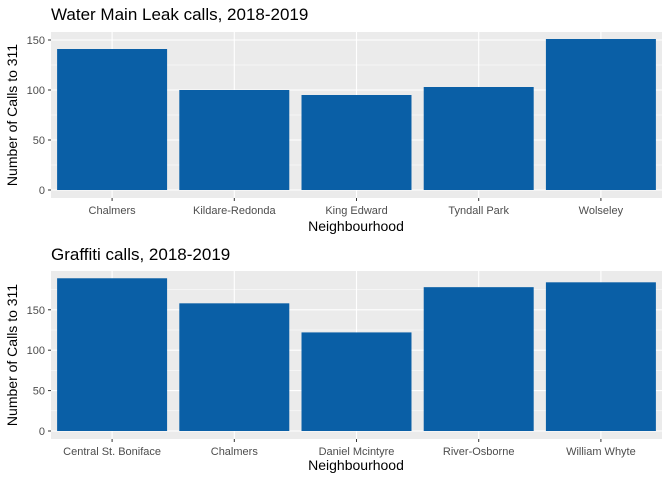 The width and height of the screenshot is (672, 480). What do you see at coordinates (601, 211) in the screenshot?
I see `x-tick-label: Wolseley` at bounding box center [601, 211].